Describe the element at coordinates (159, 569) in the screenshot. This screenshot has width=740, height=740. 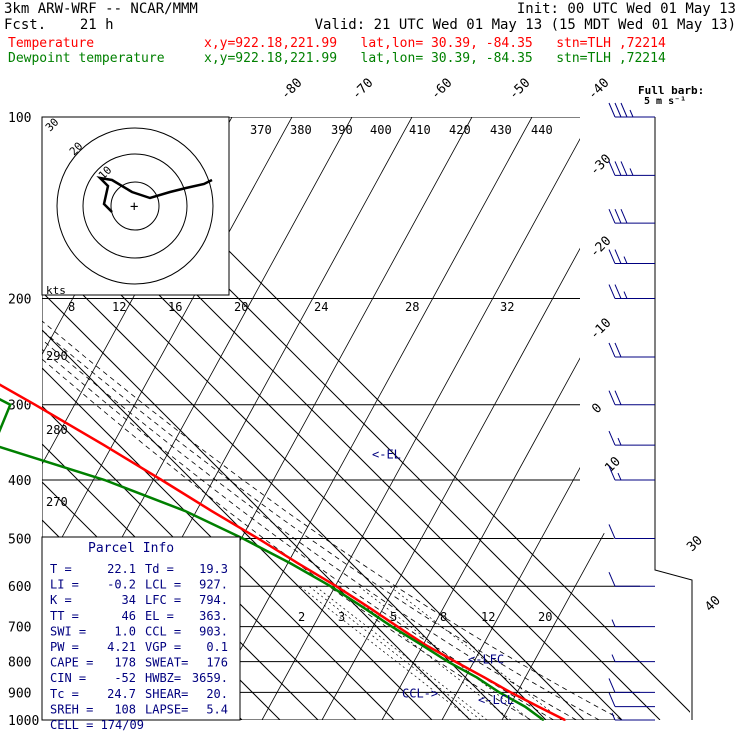
I see `parcel-info-label: Td =` at that location.